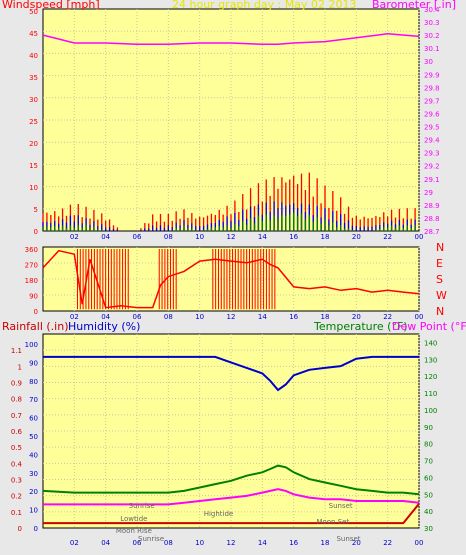 The width and height of the screenshot is (466, 555). What do you see at coordinates (33, 166) in the screenshot?
I see `wind-tick-label: 15` at bounding box center [33, 166].